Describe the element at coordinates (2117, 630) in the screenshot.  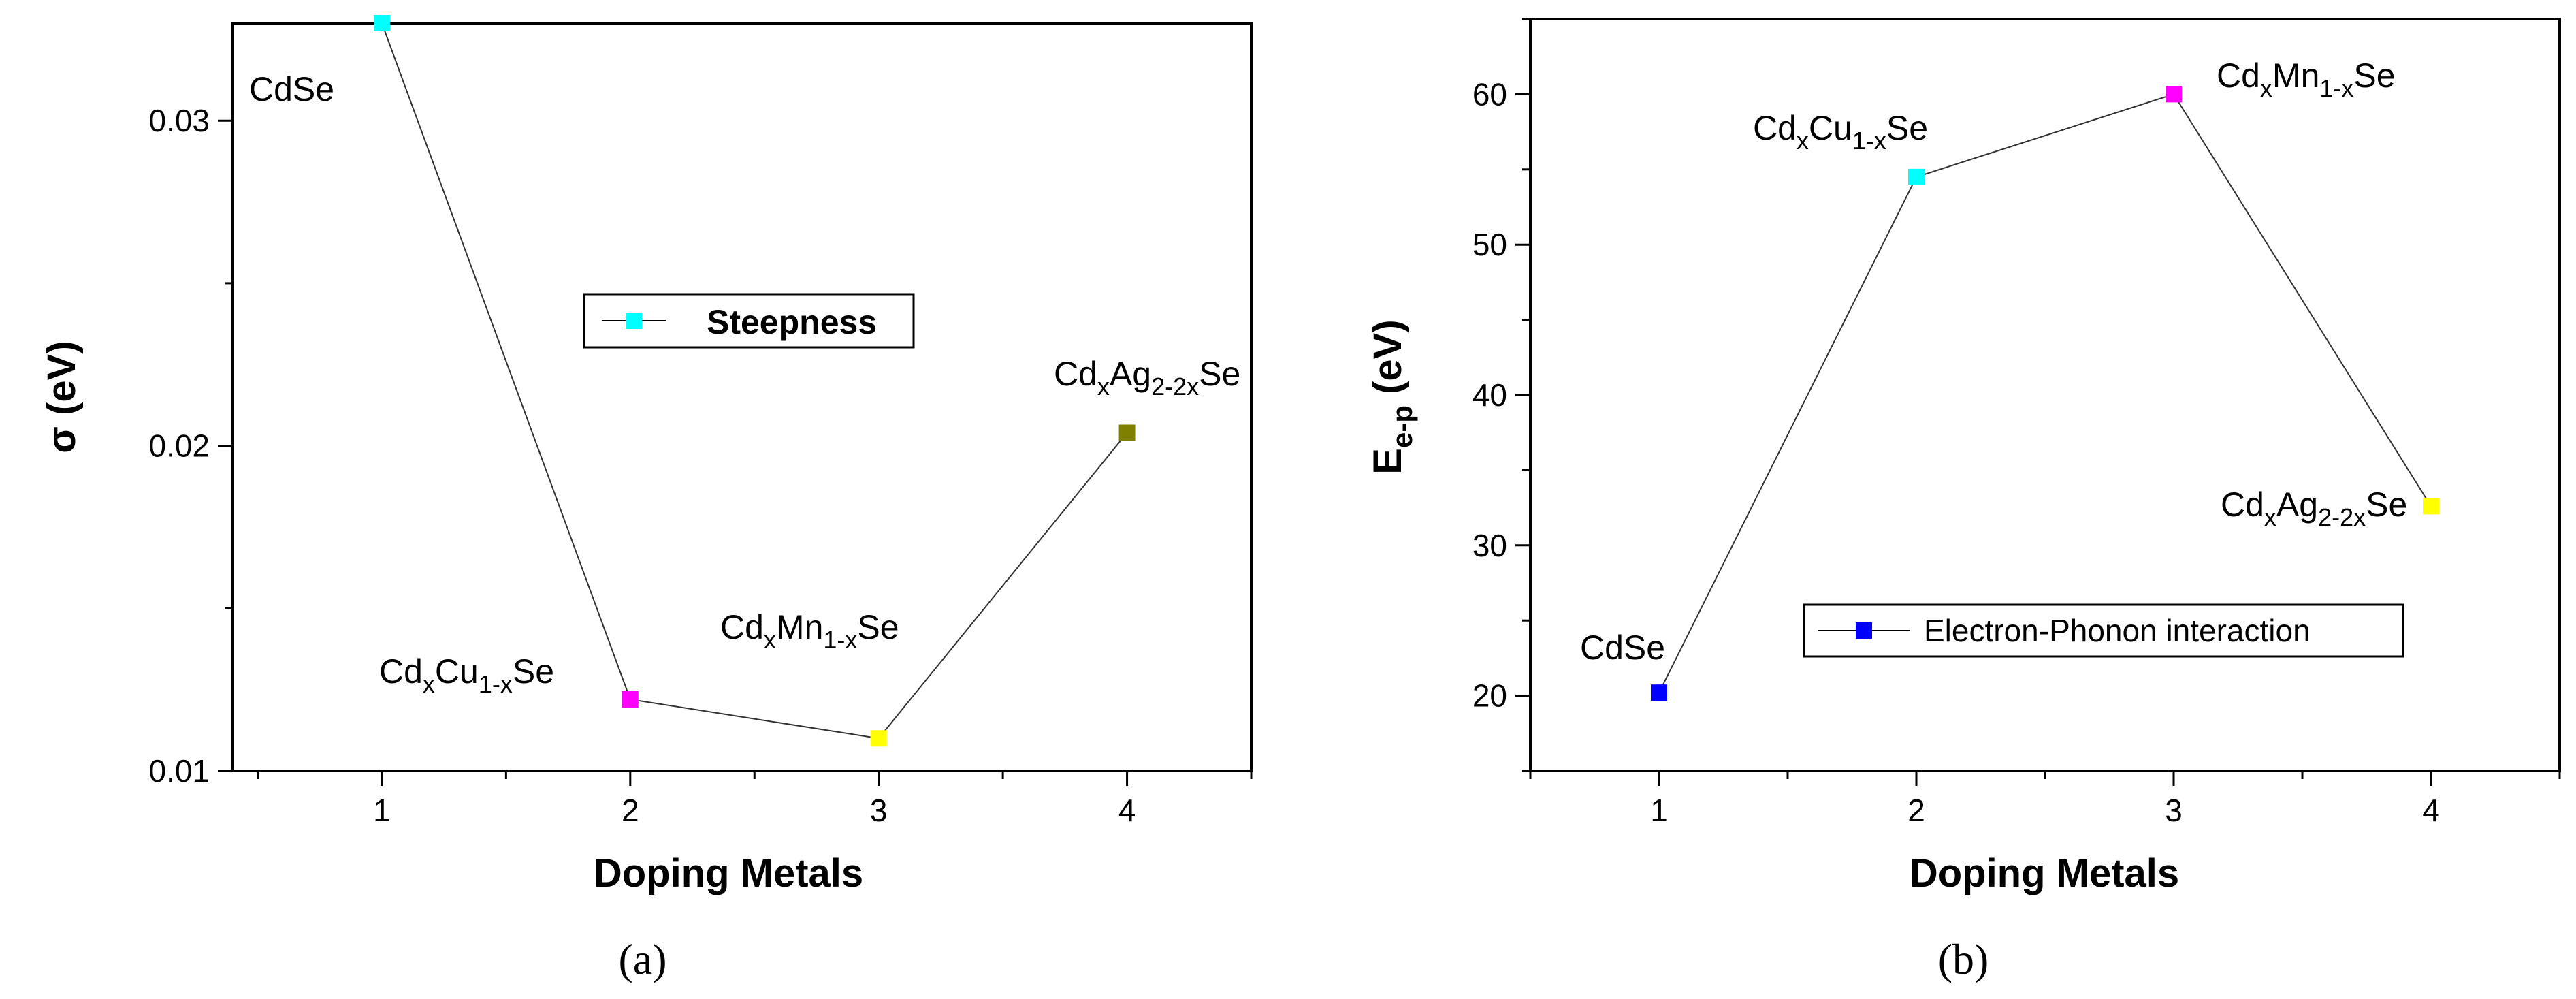
I see `legend-label-b: Electron-Phonon interaction` at that location.